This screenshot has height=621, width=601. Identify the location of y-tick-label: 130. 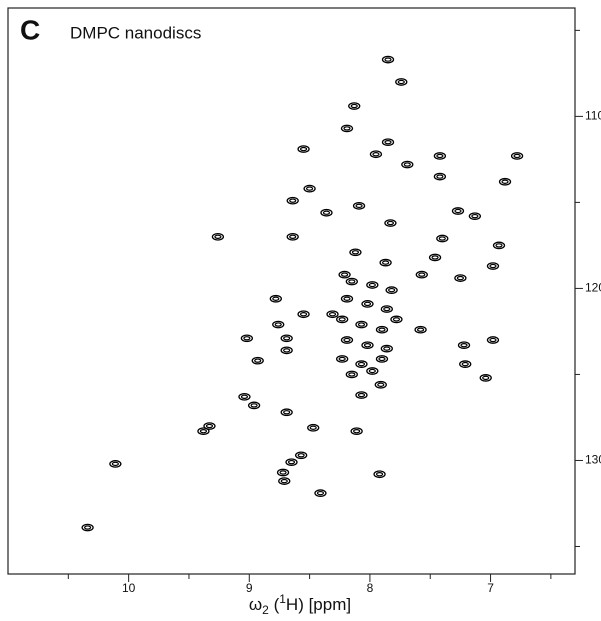
(593, 460).